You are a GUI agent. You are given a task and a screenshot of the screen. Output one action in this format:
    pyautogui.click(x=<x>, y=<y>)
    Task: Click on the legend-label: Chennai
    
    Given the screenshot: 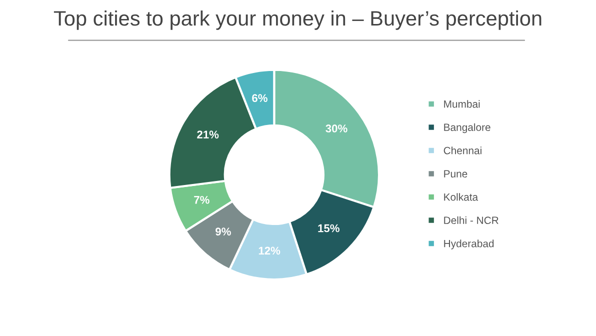 What is the action you would take?
    pyautogui.click(x=463, y=150)
    